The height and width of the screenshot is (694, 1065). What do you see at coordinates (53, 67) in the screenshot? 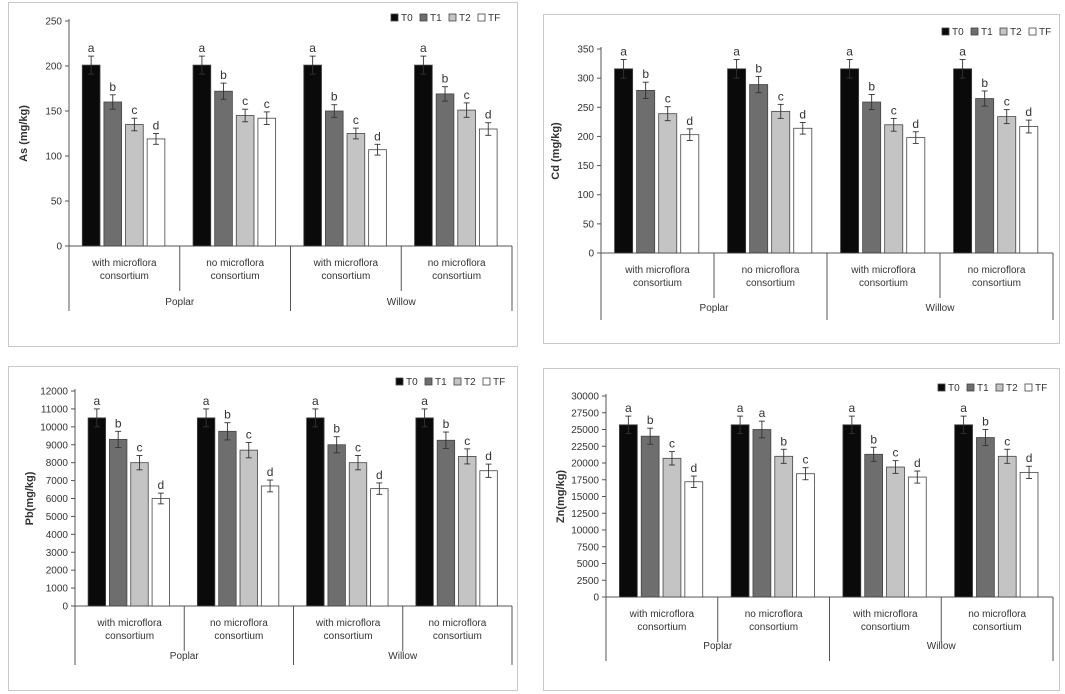
I see `y-tick-label: 200` at bounding box center [53, 67].